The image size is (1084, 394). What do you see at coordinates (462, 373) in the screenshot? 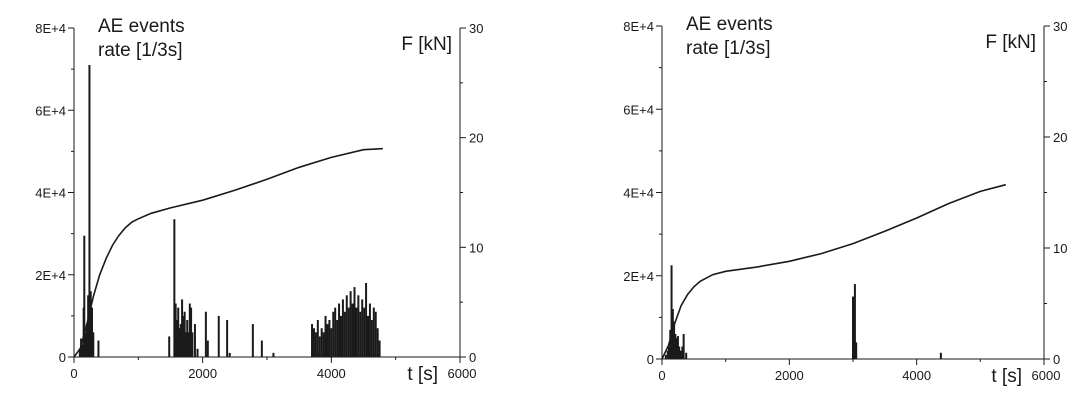
I see `x-tick-label: 6000` at bounding box center [462, 373].